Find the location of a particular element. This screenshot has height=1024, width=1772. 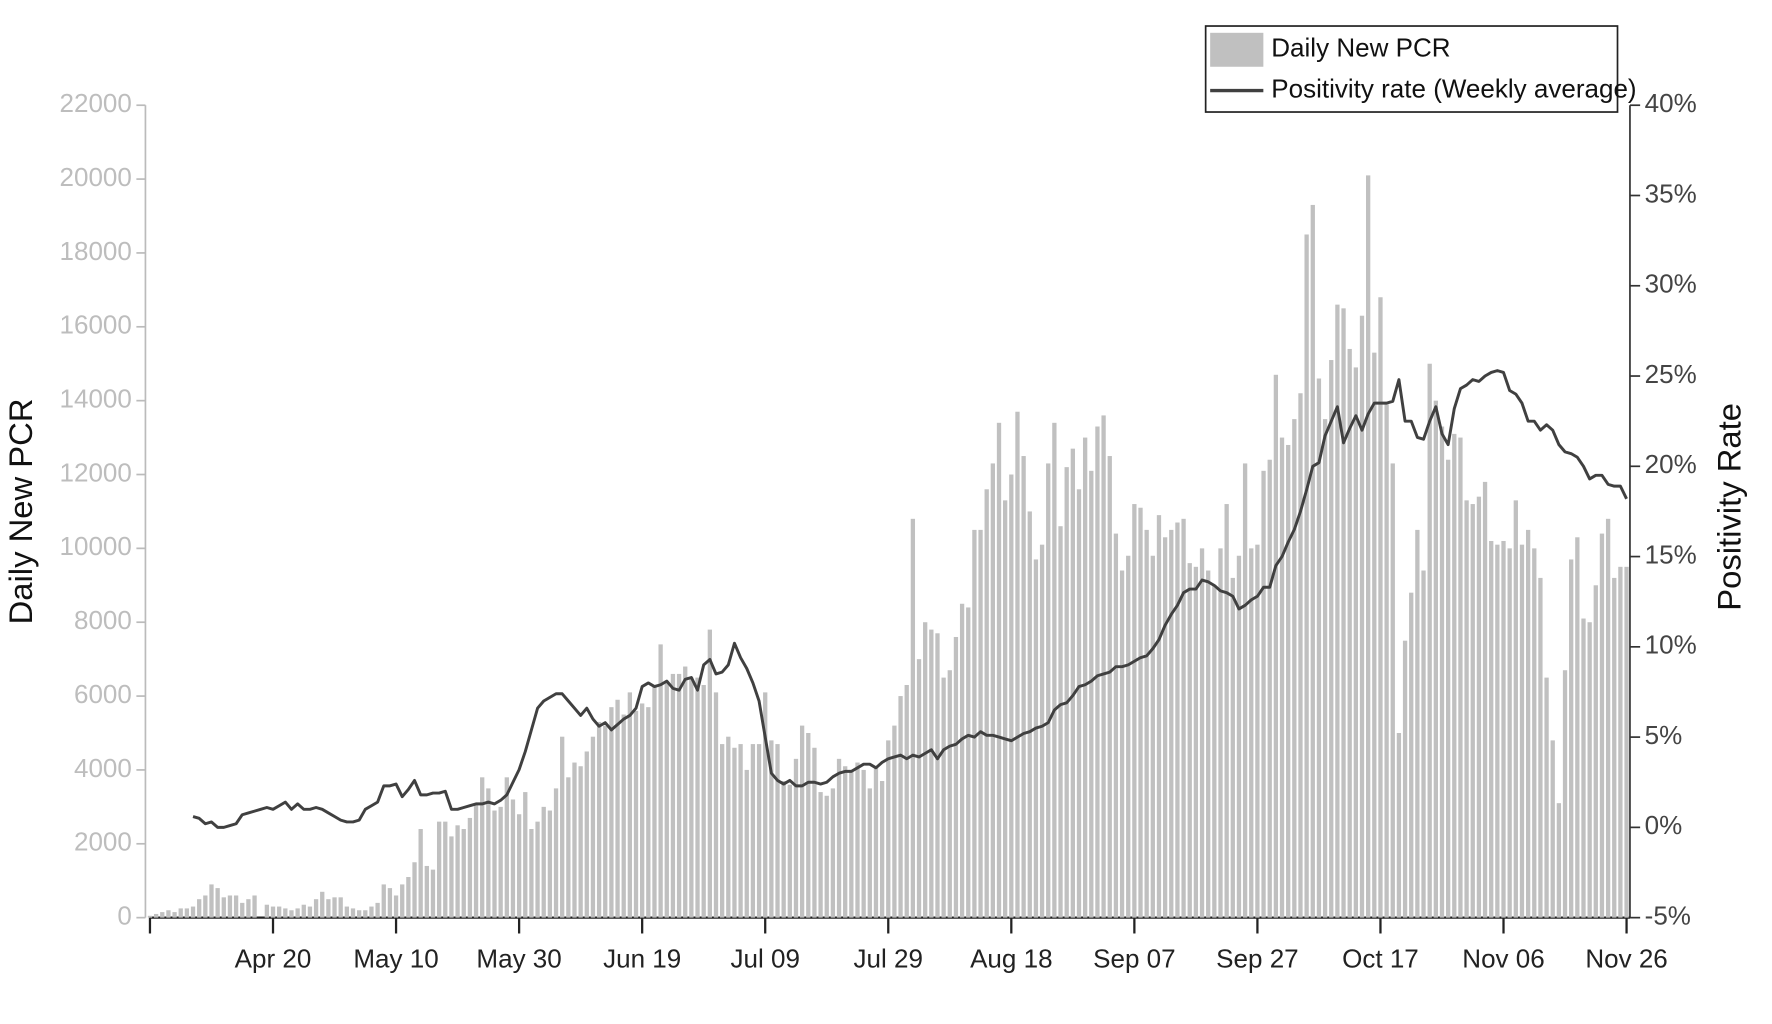

x-tick-label: Sep 07 is located at coordinates (1134, 959).